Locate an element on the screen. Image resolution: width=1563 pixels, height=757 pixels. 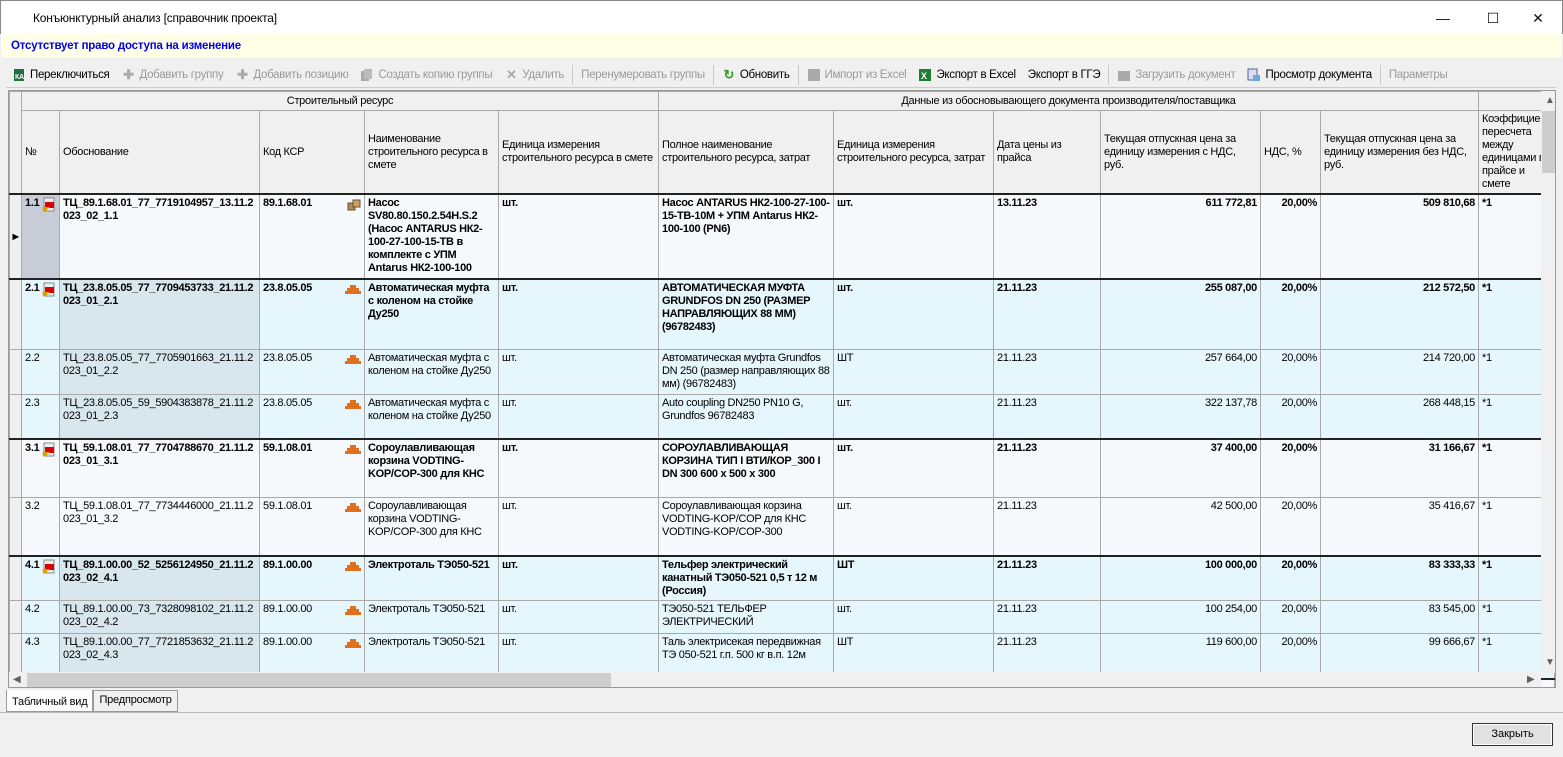
toolbar-button-1: ✚ Добавить группу is located at coordinates (172, 75).